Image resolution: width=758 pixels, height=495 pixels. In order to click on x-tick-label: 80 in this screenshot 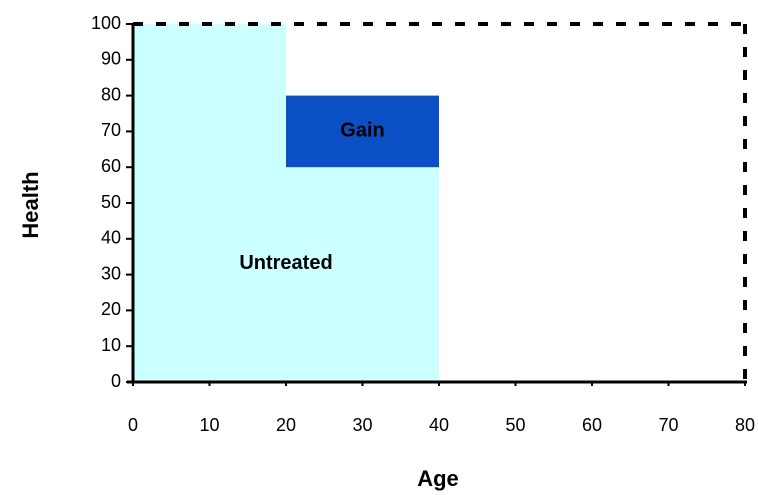, I will do `click(745, 425)`.